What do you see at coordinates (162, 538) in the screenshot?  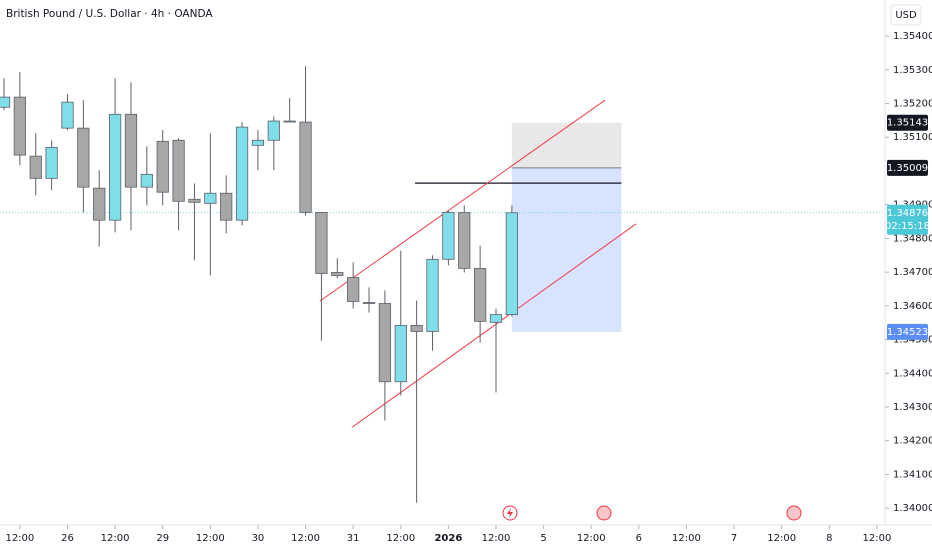 I see `x-tick-label: 29` at bounding box center [162, 538].